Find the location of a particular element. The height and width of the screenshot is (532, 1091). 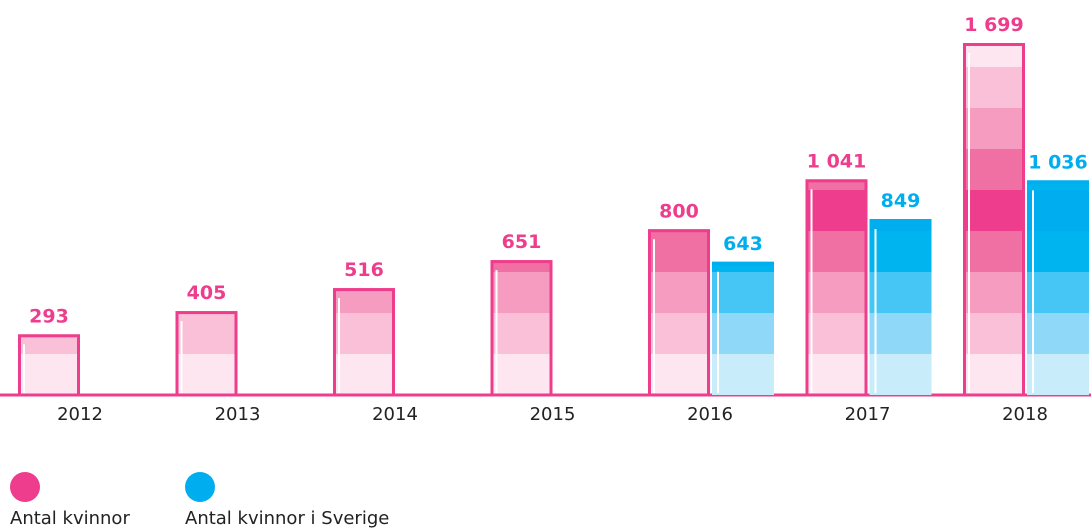

value-label: 405 is located at coordinates (207, 293).